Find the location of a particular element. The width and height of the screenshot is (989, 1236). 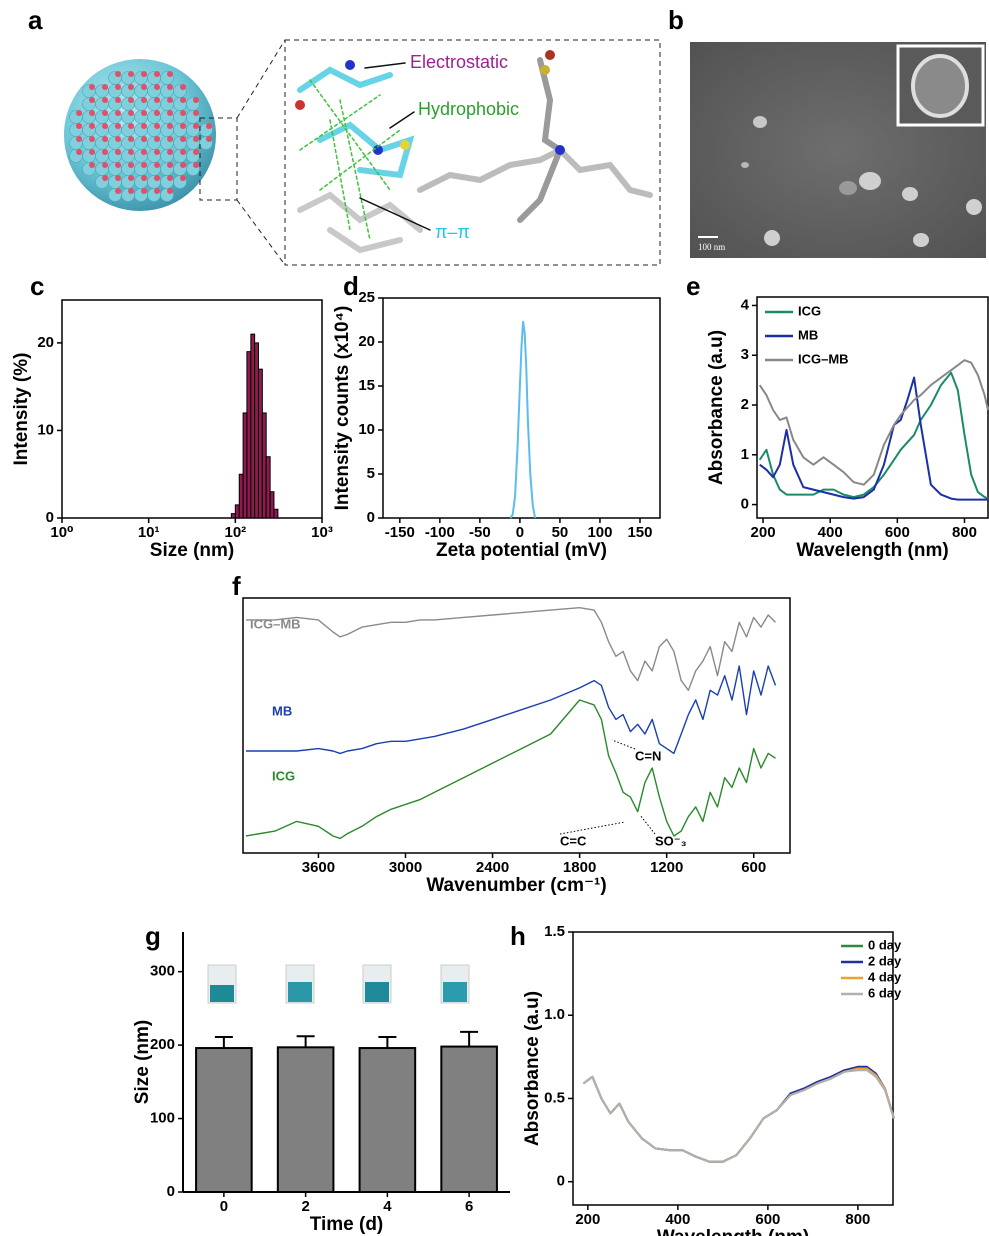

y-axis-label: Absorbance (a.u) is located at coordinates (716, 407).